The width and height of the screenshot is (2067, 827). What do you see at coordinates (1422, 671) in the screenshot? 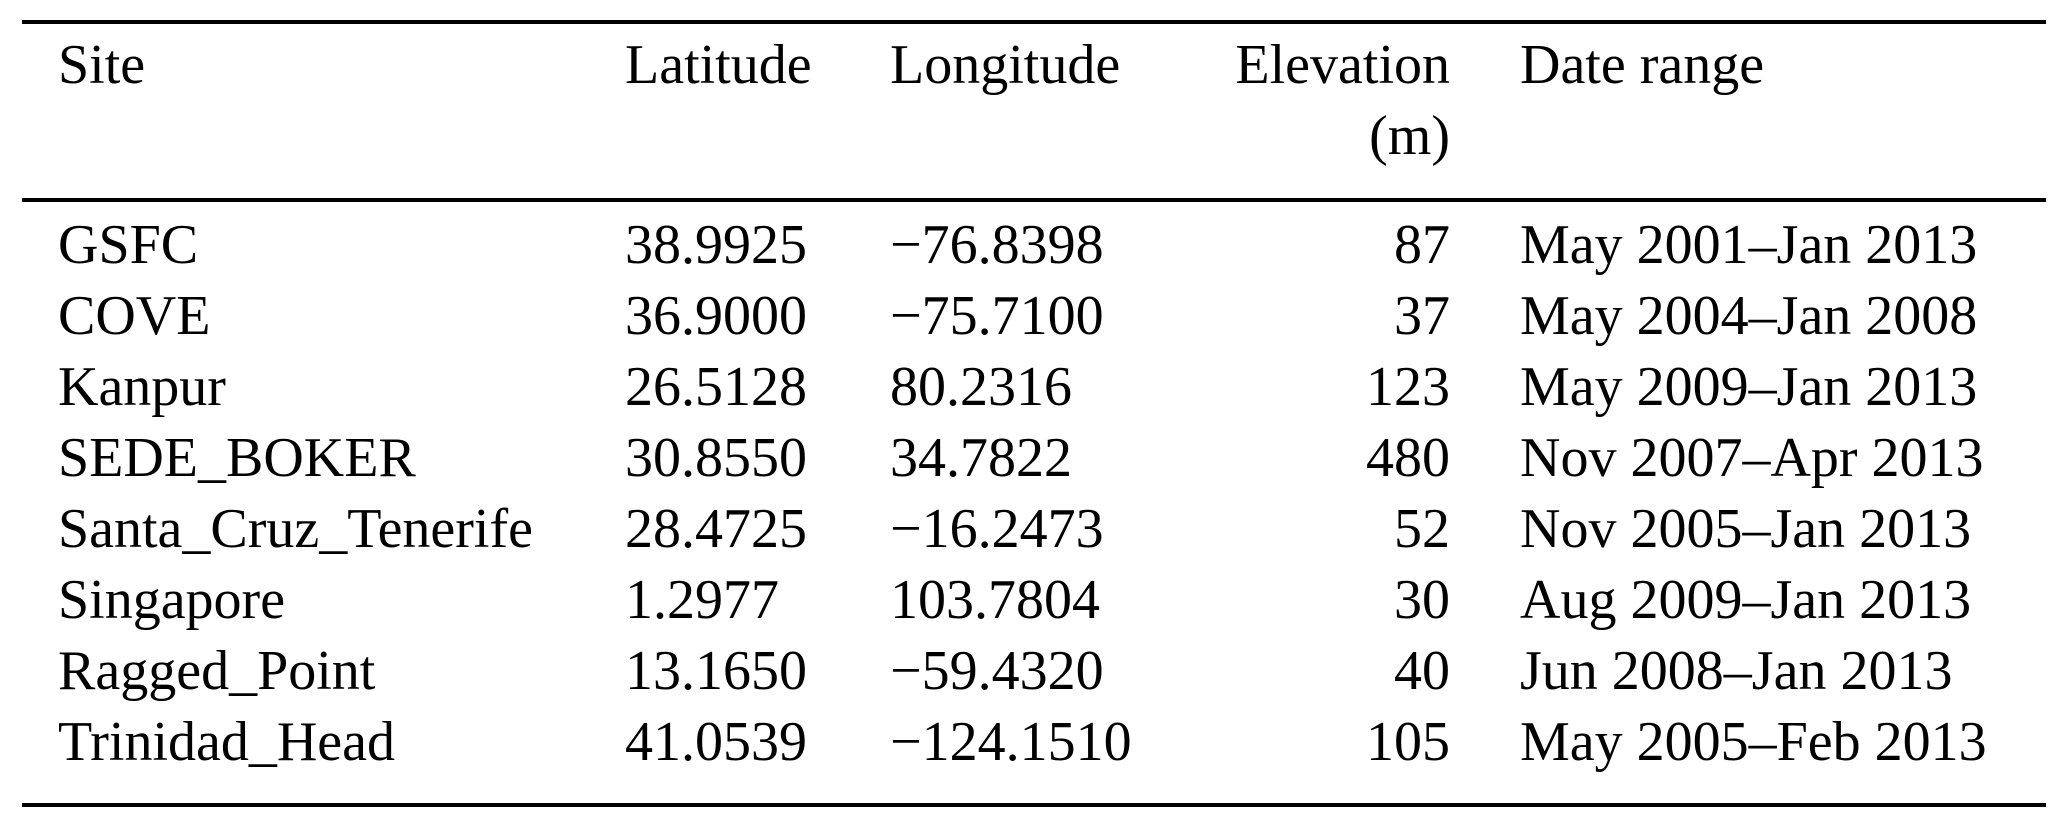
I see `cell-elevation: 40` at bounding box center [1422, 671].